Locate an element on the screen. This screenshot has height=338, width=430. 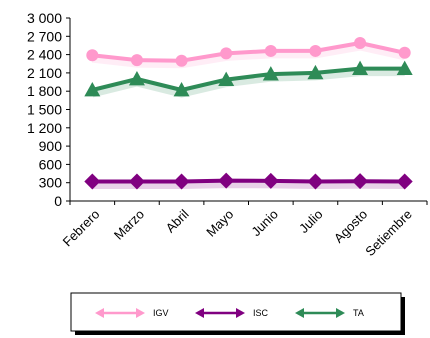
series-ta is located at coordinates (248, 79).